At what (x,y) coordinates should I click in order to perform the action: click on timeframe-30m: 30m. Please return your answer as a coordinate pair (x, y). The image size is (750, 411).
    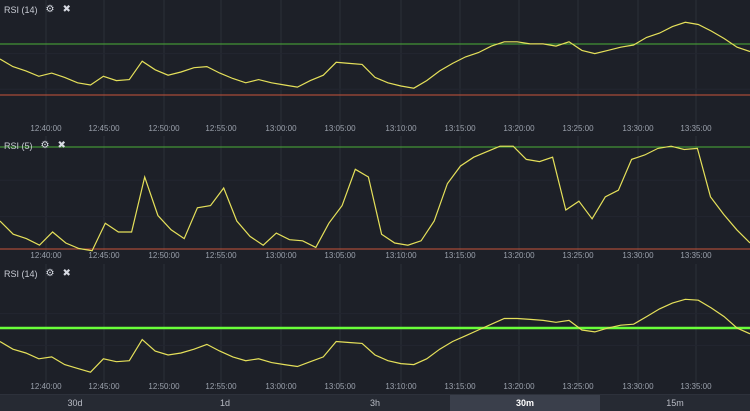
    Looking at the image, I should click on (525, 403).